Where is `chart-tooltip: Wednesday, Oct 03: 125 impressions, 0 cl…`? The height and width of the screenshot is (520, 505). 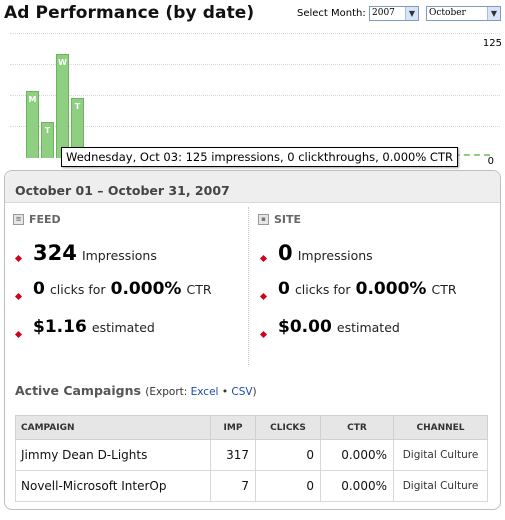 chart-tooltip: Wednesday, Oct 03: 125 impressions, 0 cl… is located at coordinates (259, 157).